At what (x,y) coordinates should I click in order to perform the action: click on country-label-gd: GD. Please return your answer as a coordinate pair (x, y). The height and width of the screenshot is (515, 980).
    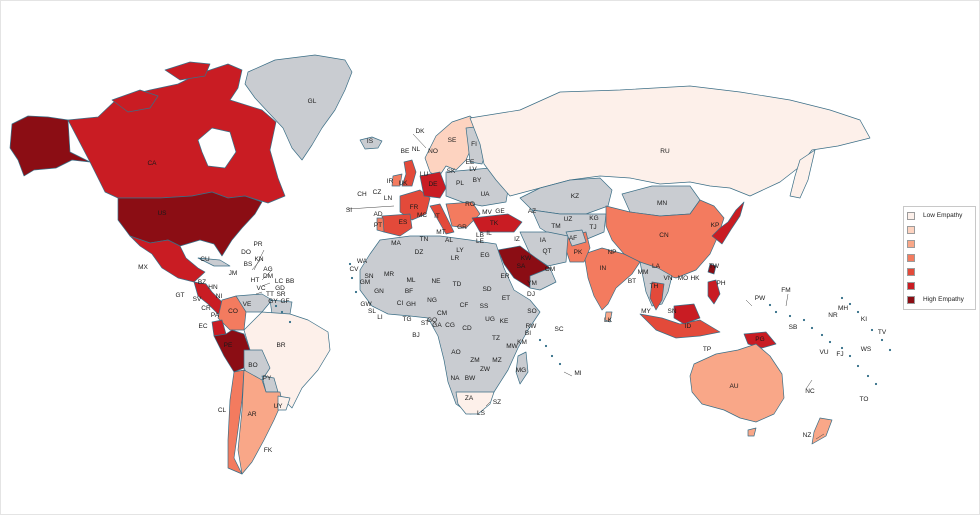
    Looking at the image, I should click on (280, 288).